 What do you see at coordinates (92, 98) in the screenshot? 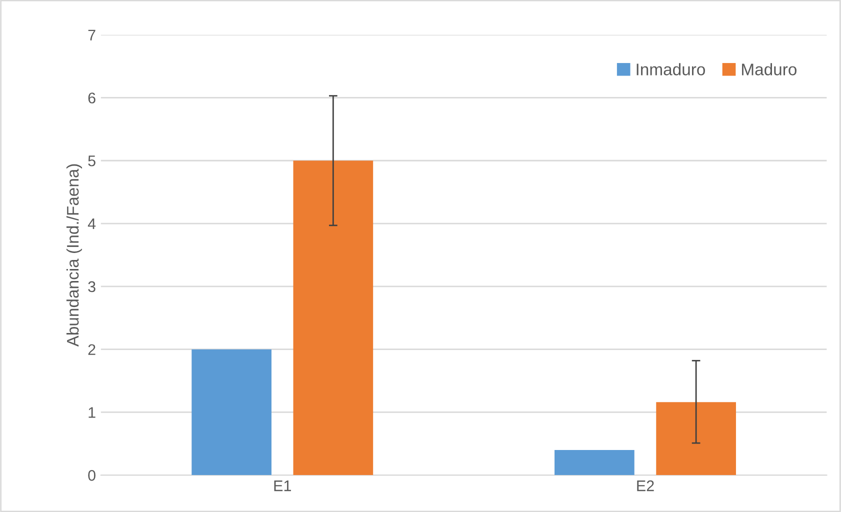
I see `y-tick-label: 6` at bounding box center [92, 98].